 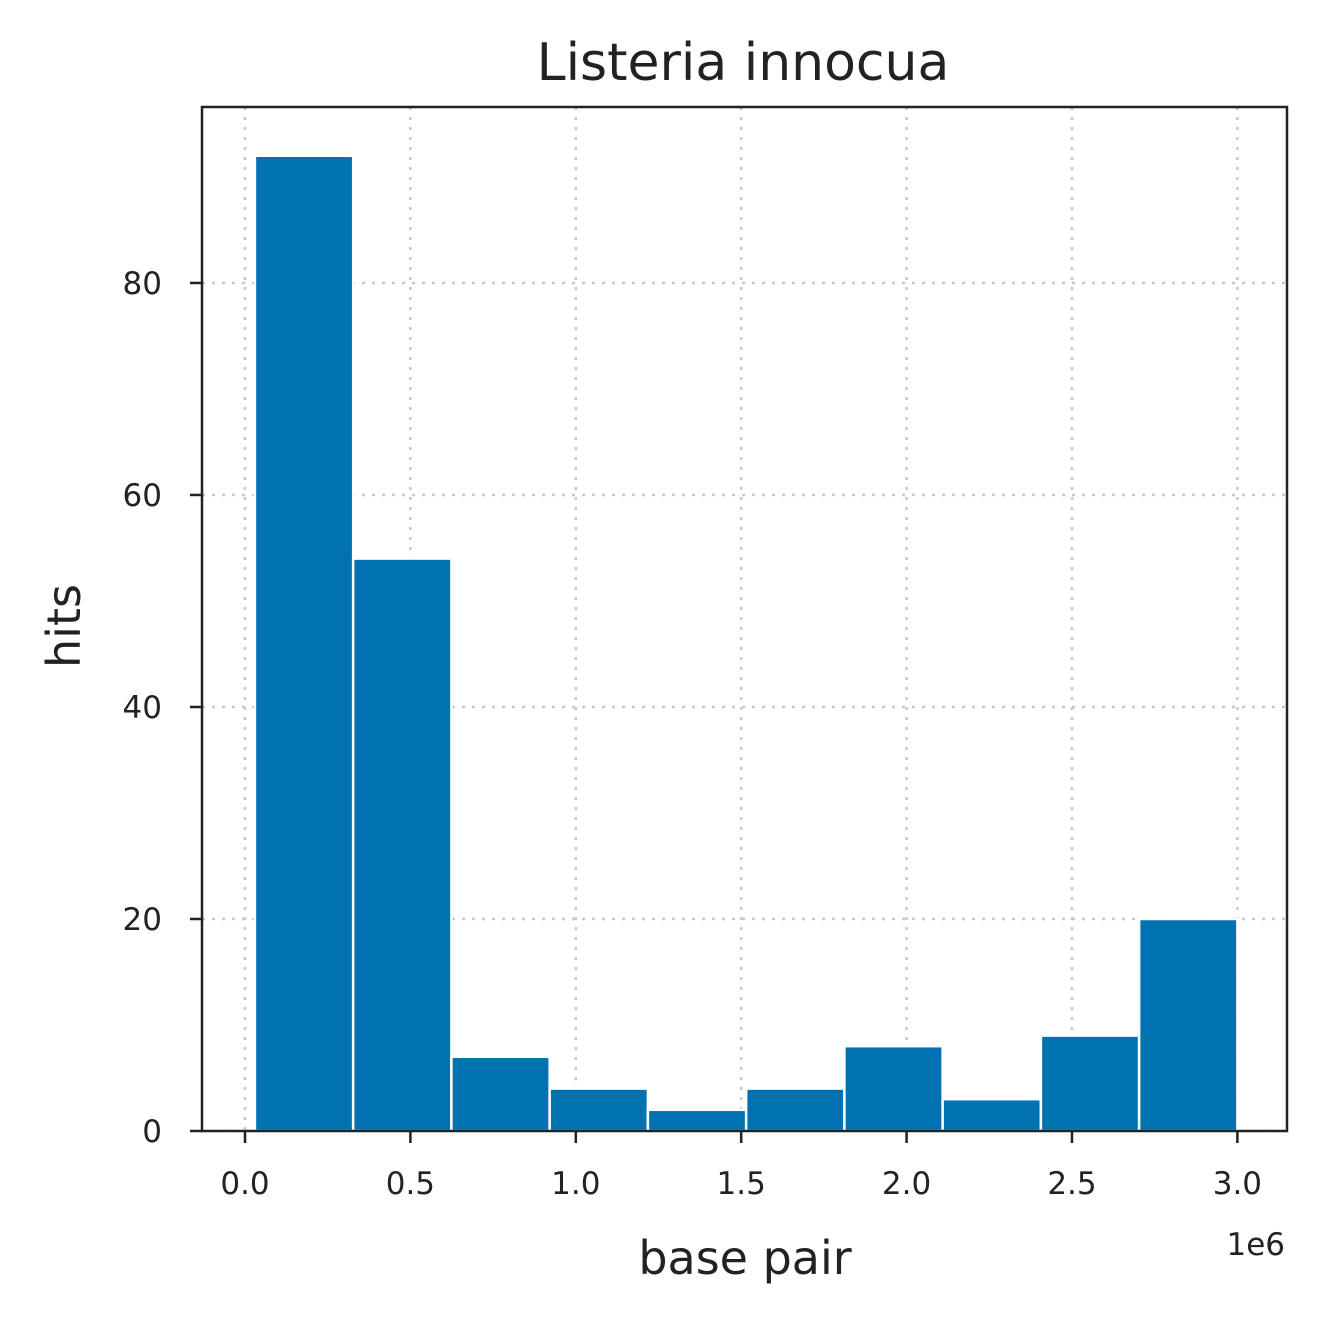 I want to click on x-tick-label-0: 0.0, so click(x=244, y=1184).